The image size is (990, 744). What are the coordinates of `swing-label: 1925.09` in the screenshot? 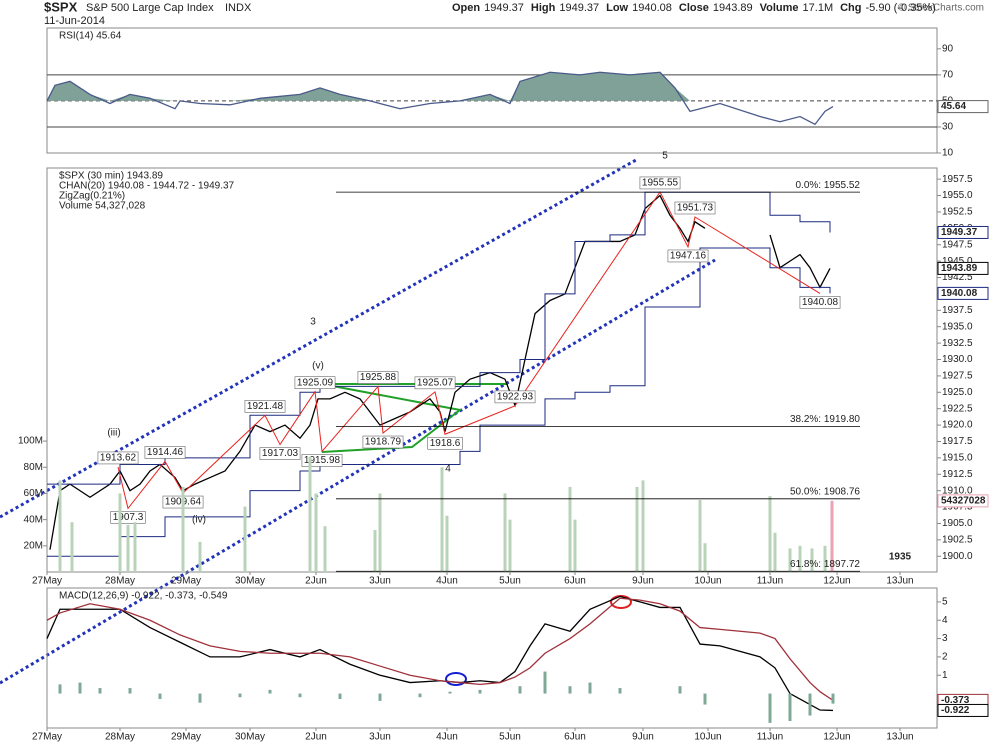 It's located at (315, 382).